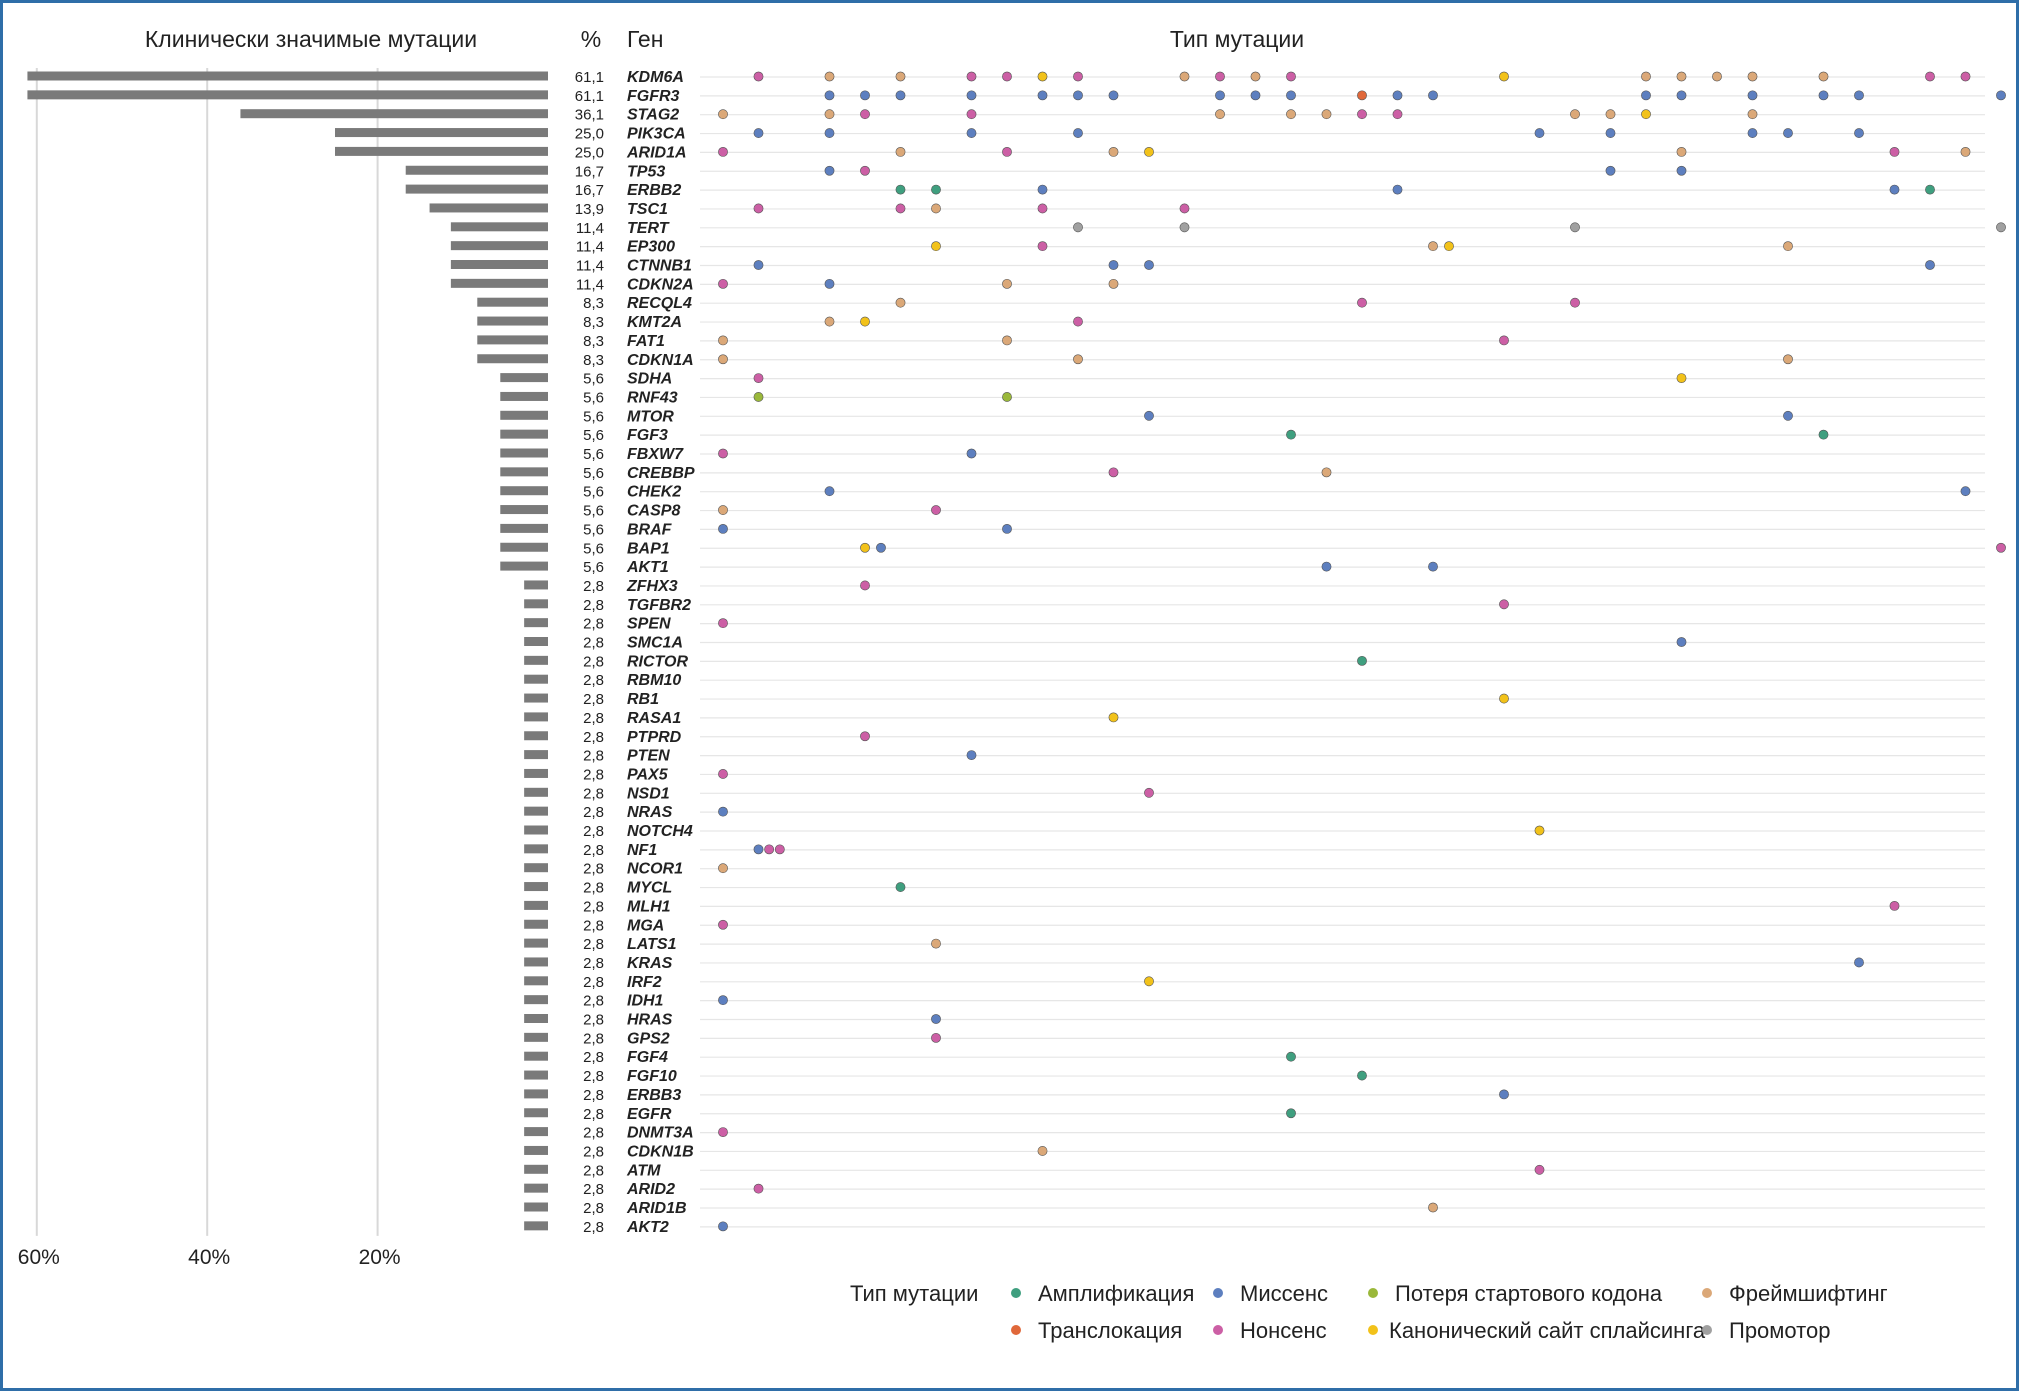  Describe the element at coordinates (723, 359) in the screenshot. I see `mutation-dot-CDKN1A-fs` at that location.